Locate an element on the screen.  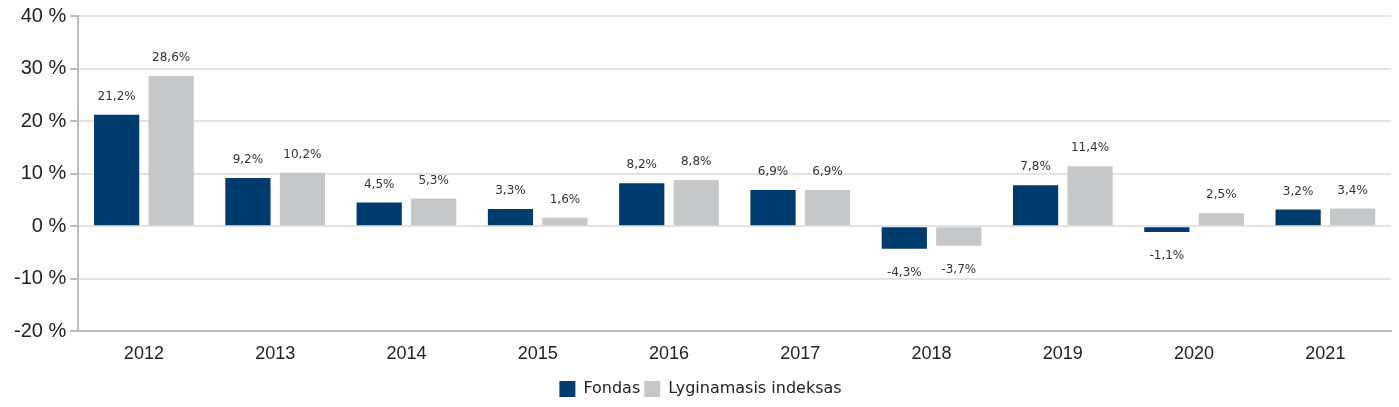
x-tick-label: 2019 is located at coordinates (1062, 353).